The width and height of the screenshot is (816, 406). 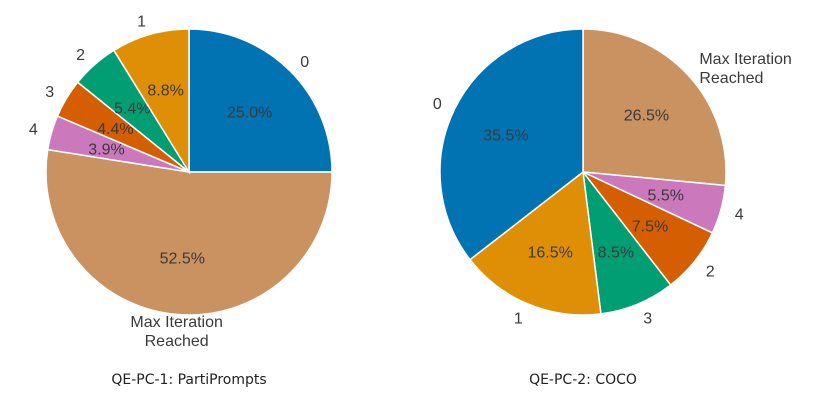 What do you see at coordinates (745, 69) in the screenshot?
I see `pie-2-label-max-iteration-reached: Max Iteration Reached` at bounding box center [745, 69].